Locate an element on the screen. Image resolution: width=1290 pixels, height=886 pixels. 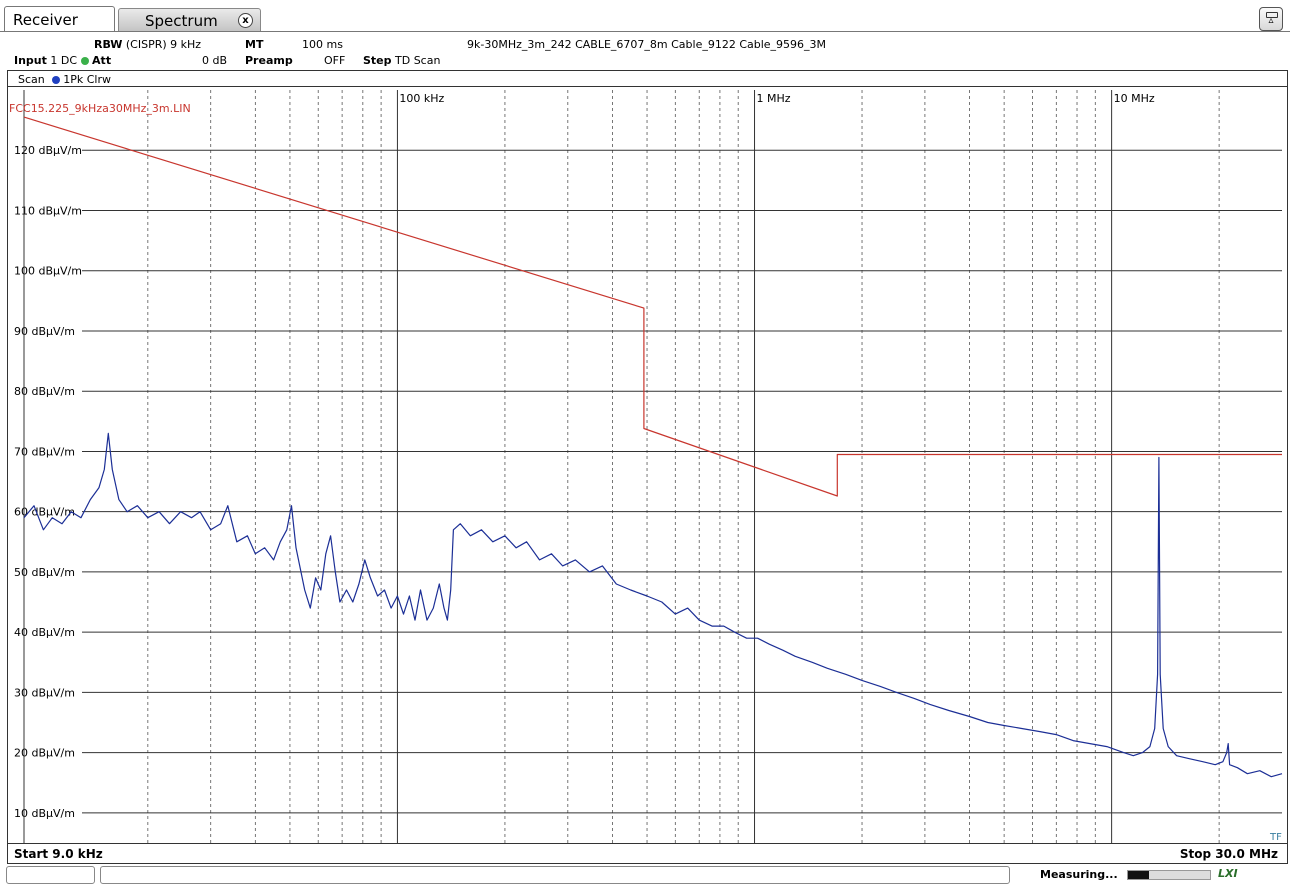
status-bar: Measuring... LXI is located at coordinates (645, 876).